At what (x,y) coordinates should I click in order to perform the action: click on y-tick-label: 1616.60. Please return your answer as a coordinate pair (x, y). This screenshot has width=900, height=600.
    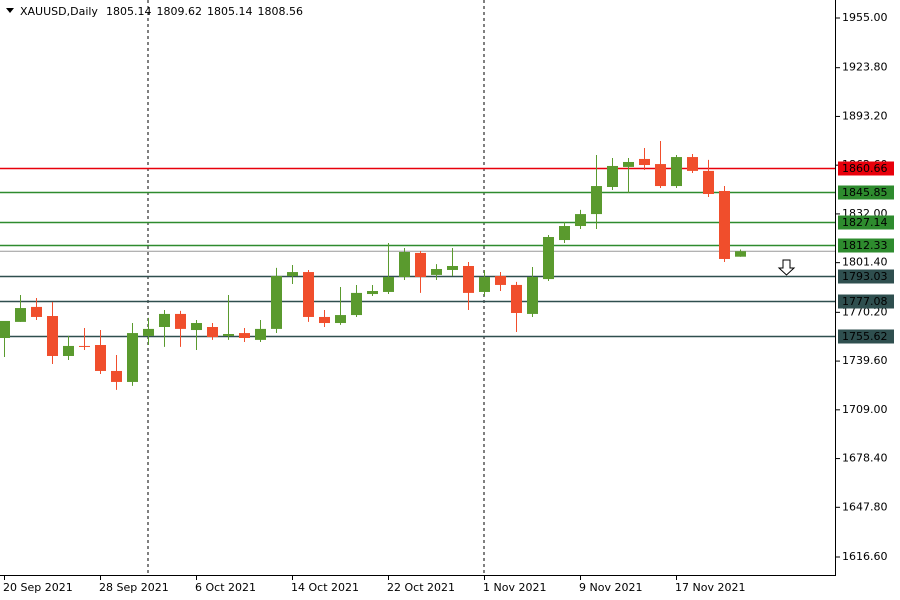
    Looking at the image, I should click on (865, 556).